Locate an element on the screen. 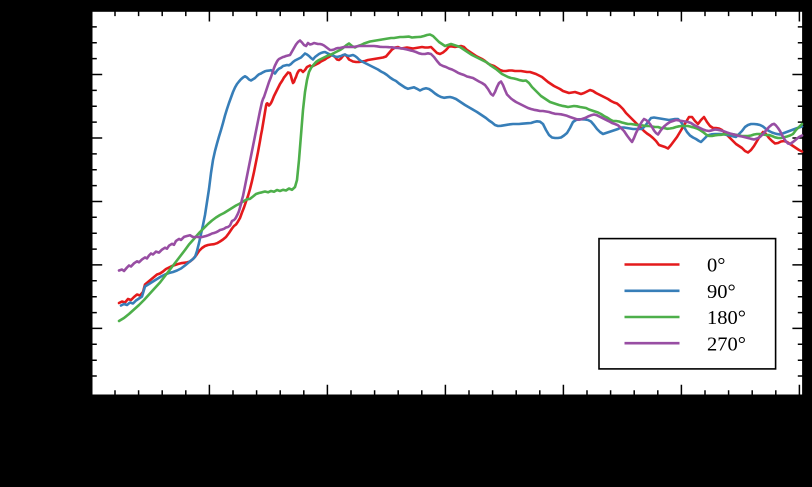 This screenshot has height=487, width=812. svg-text: 180° is located at coordinates (726, 318).